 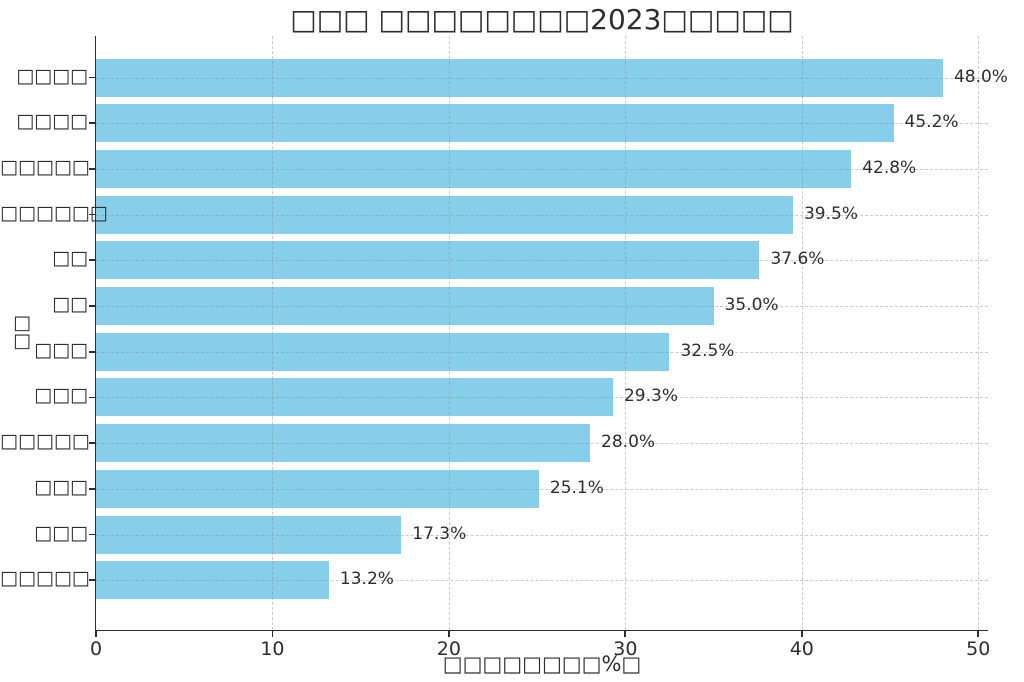 What do you see at coordinates (625, 649) in the screenshot?
I see `x-tick-label: 30` at bounding box center [625, 649].